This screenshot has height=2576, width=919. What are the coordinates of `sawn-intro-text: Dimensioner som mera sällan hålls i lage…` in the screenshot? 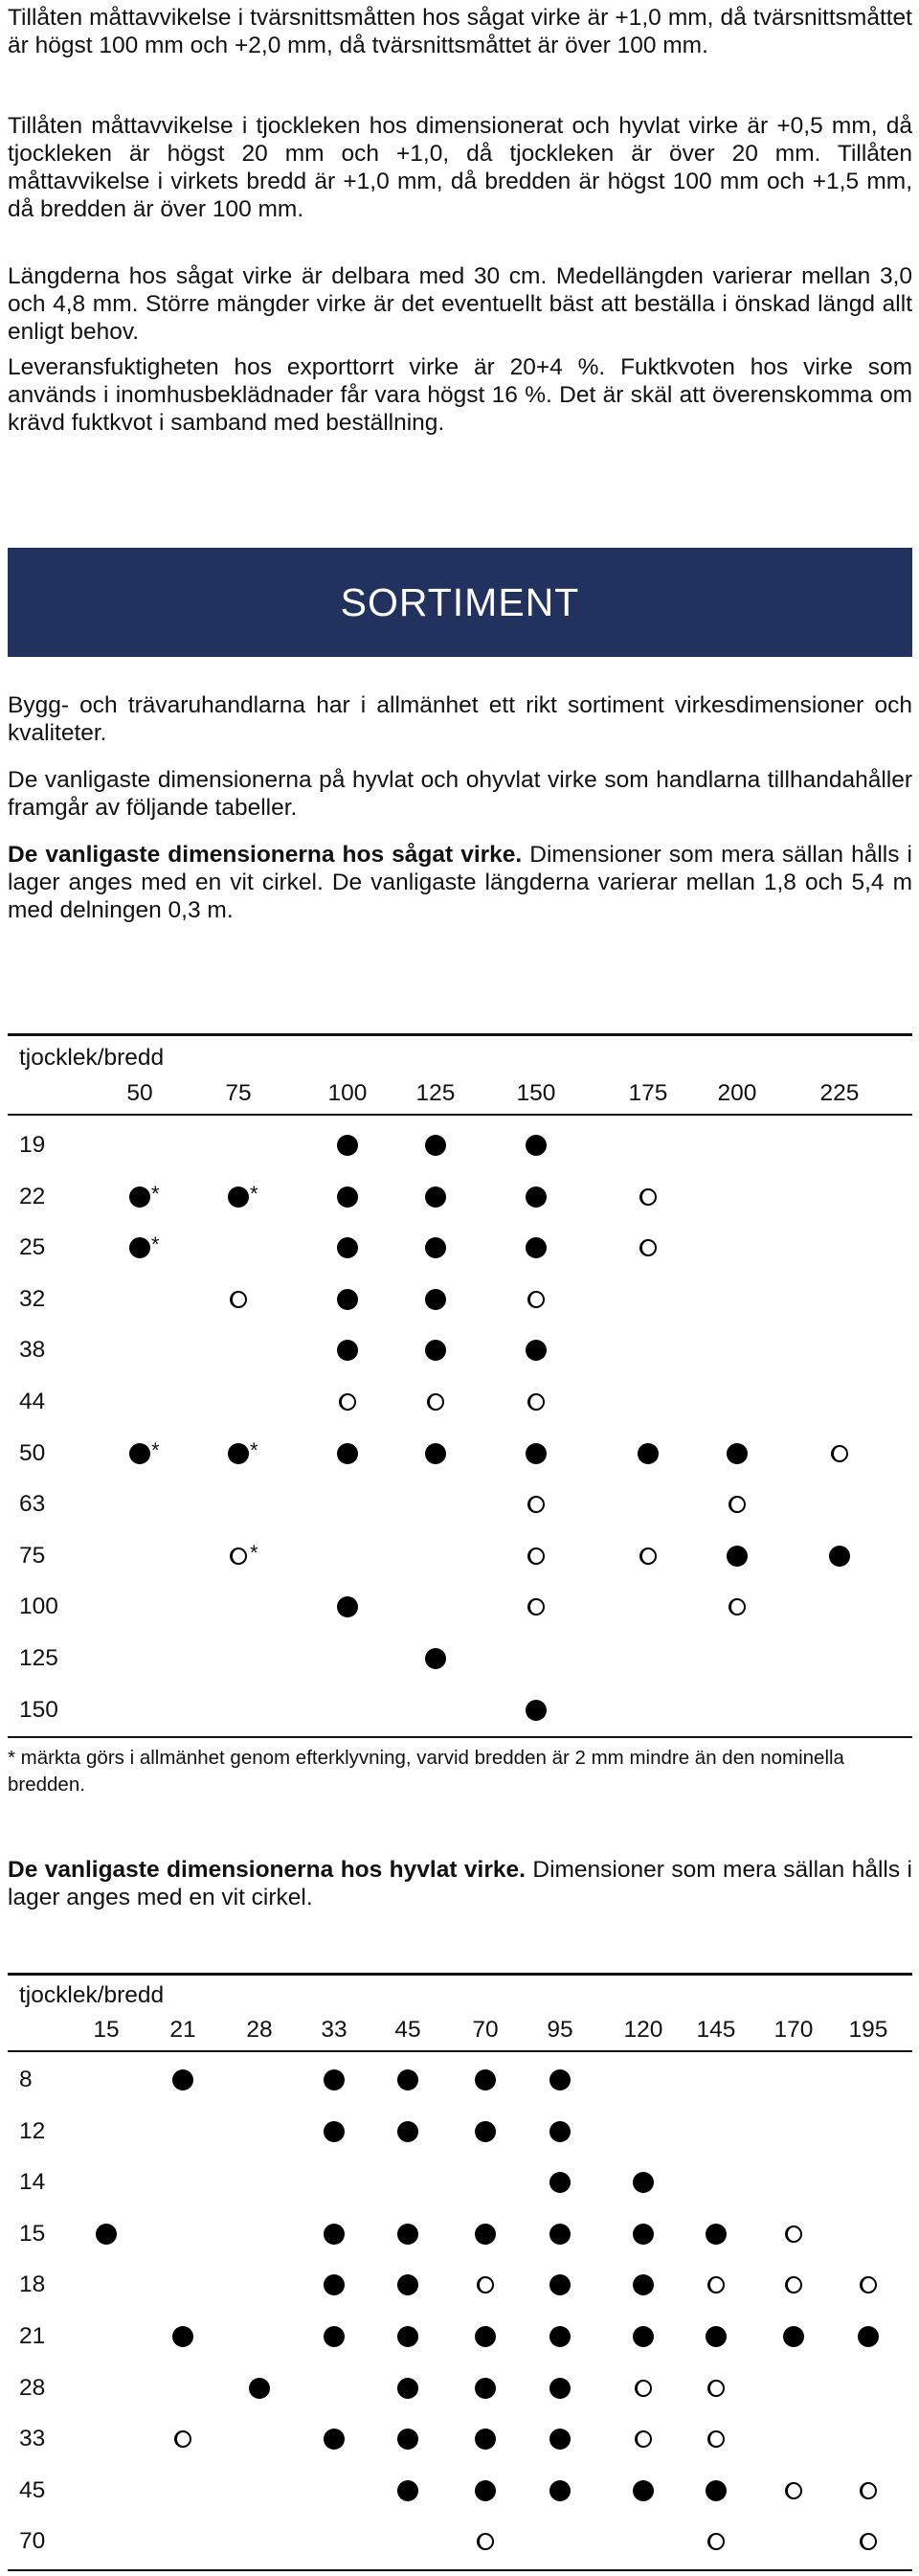 It's located at (460, 882).